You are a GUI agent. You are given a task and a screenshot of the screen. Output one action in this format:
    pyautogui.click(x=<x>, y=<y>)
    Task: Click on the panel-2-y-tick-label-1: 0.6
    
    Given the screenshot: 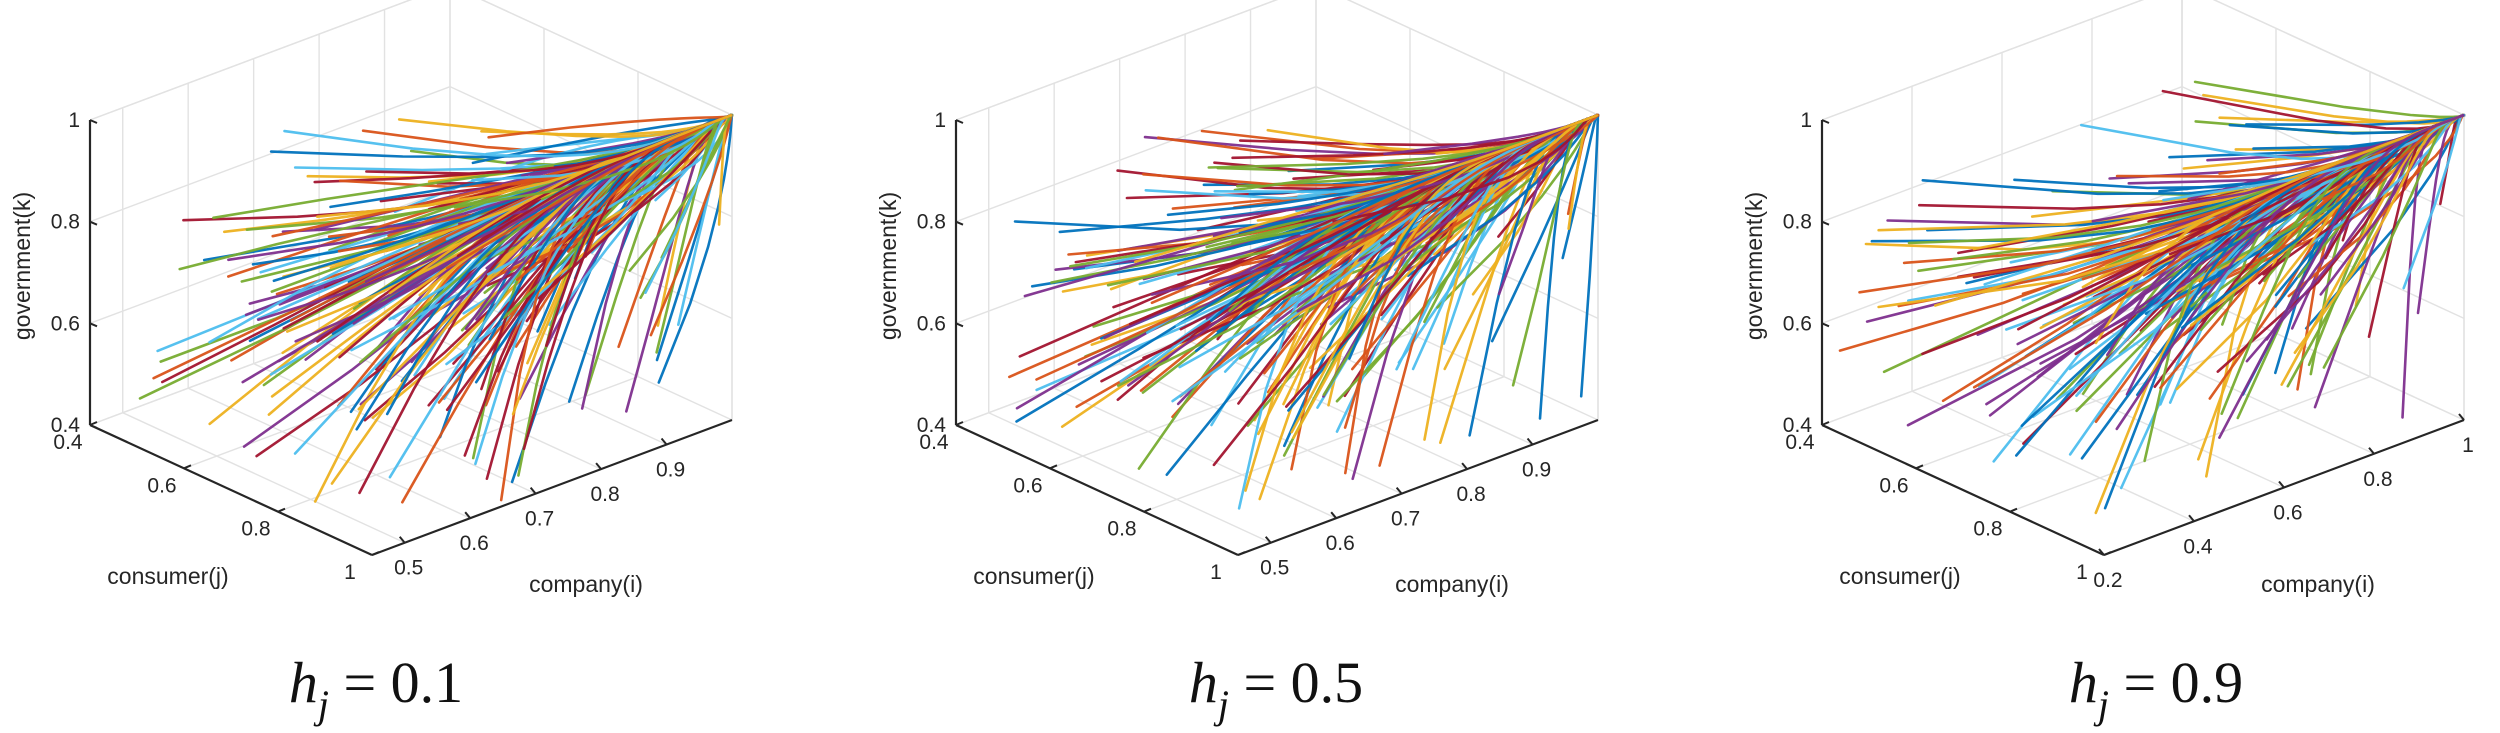 What is the action you would take?
    pyautogui.click(x=1027, y=485)
    